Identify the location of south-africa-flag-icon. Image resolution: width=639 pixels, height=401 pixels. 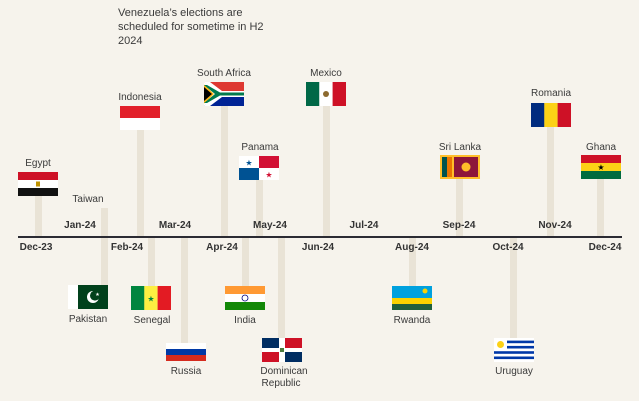
(224, 94).